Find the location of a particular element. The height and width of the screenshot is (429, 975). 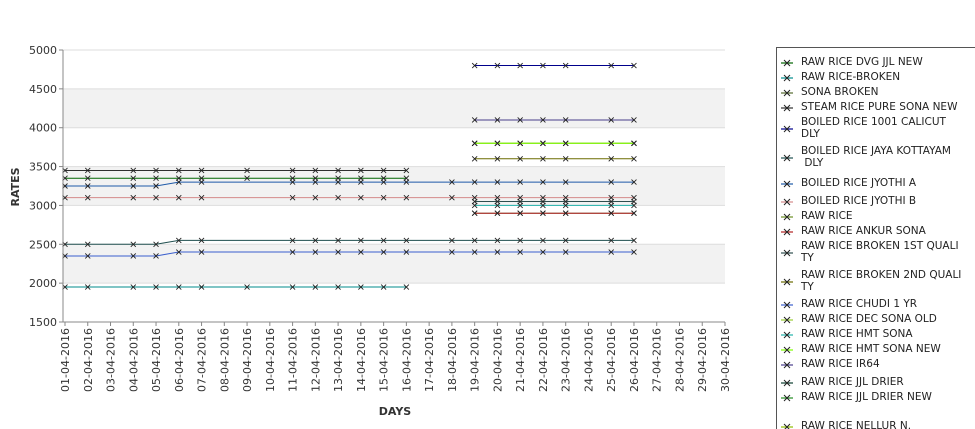

x-tick-label: 07-04-2016 is located at coordinates (202, 360).